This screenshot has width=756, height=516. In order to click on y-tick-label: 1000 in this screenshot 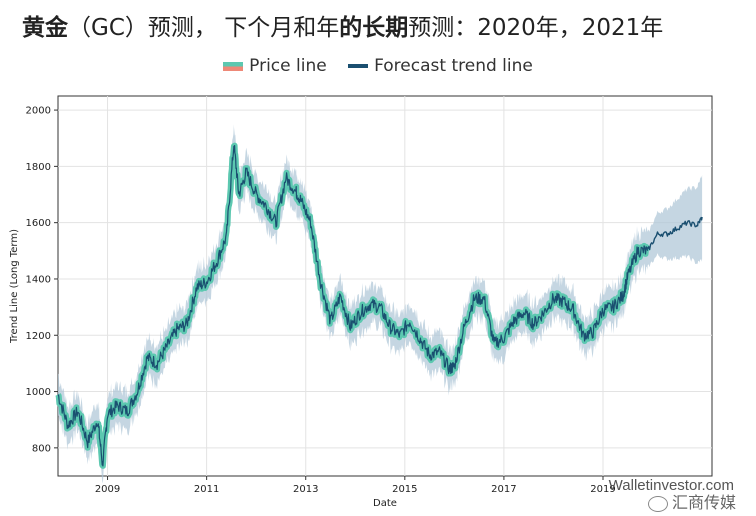, I will do `click(38, 392)`.